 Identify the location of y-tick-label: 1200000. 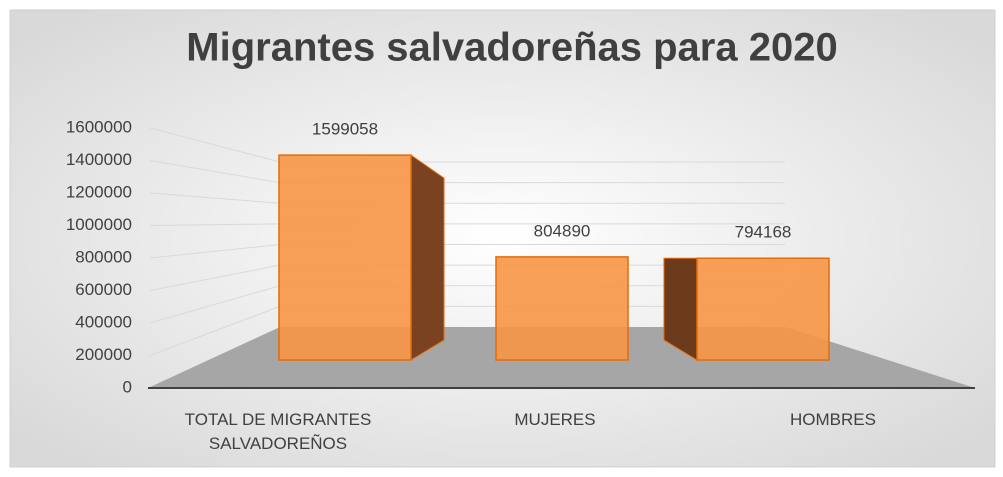
(99, 191).